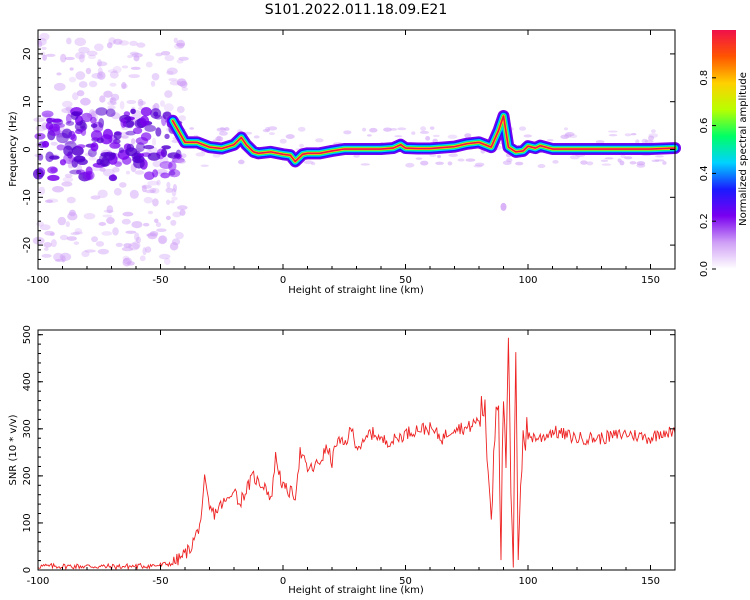 The image size is (750, 600). What do you see at coordinates (27, 197) in the screenshot?
I see `y-tick-label: -10` at bounding box center [27, 197].